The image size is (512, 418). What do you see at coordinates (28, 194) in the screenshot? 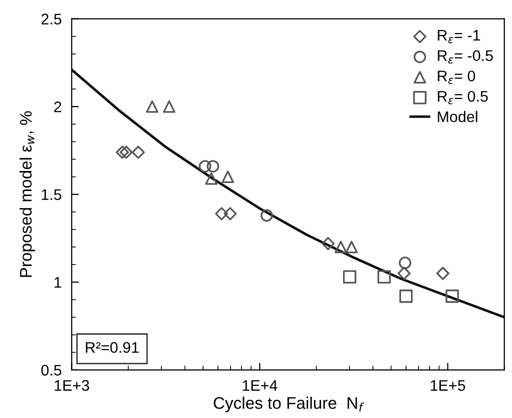
I see `y-axis-title: Proposed model ε$_{w}$, %` at bounding box center [28, 194].